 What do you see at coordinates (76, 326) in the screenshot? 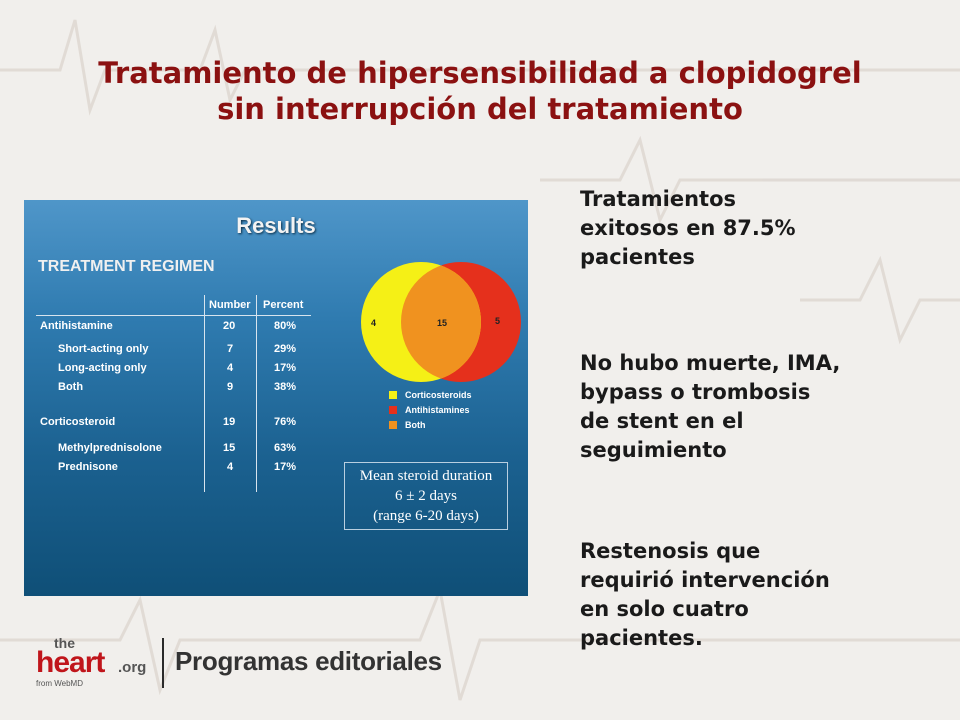
I see `table-row-label: Antihistamine` at bounding box center [76, 326].